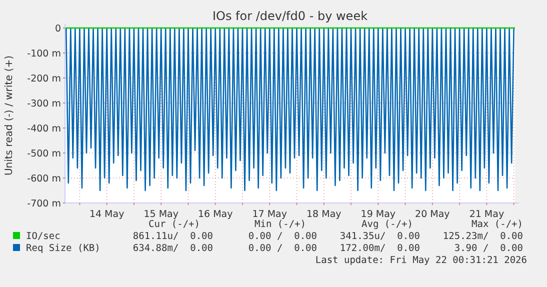 Image resolution: width=547 pixels, height=287 pixels. I want to click on x-tick-label: 18 May, so click(324, 214).